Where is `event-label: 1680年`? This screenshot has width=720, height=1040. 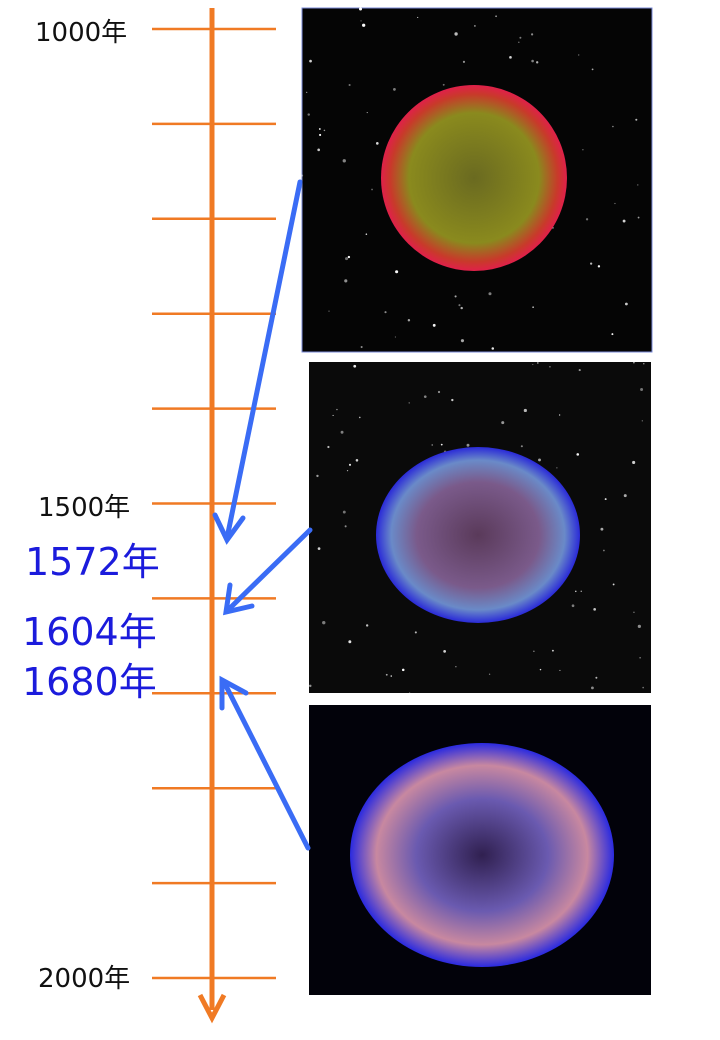
event-label: 1680年 is located at coordinates (89, 682).